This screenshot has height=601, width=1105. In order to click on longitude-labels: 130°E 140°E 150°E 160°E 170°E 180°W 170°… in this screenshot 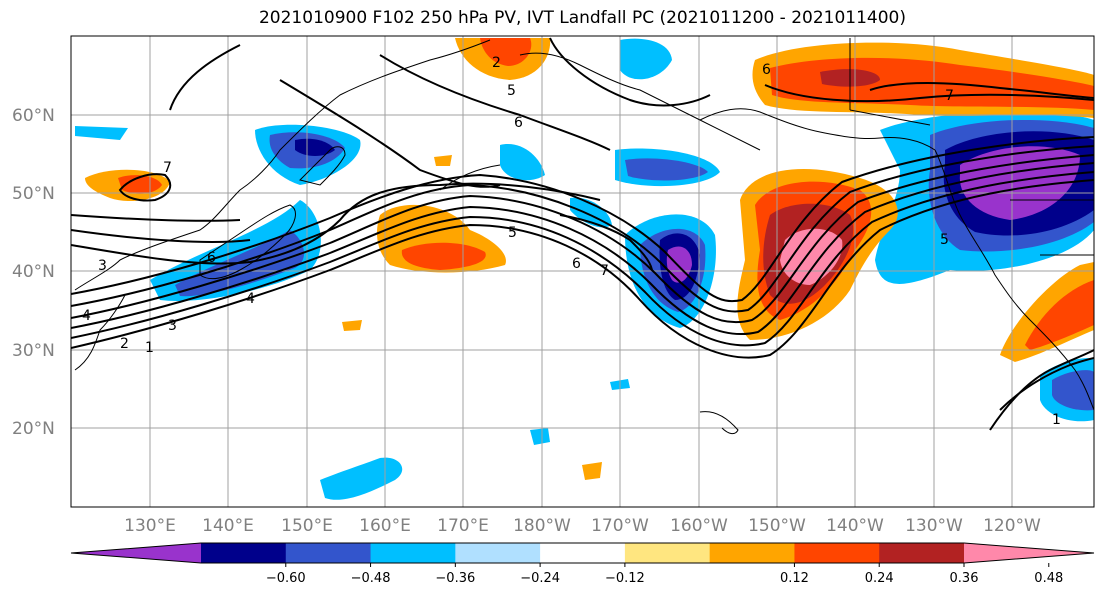, I will do `click(582, 526)`.